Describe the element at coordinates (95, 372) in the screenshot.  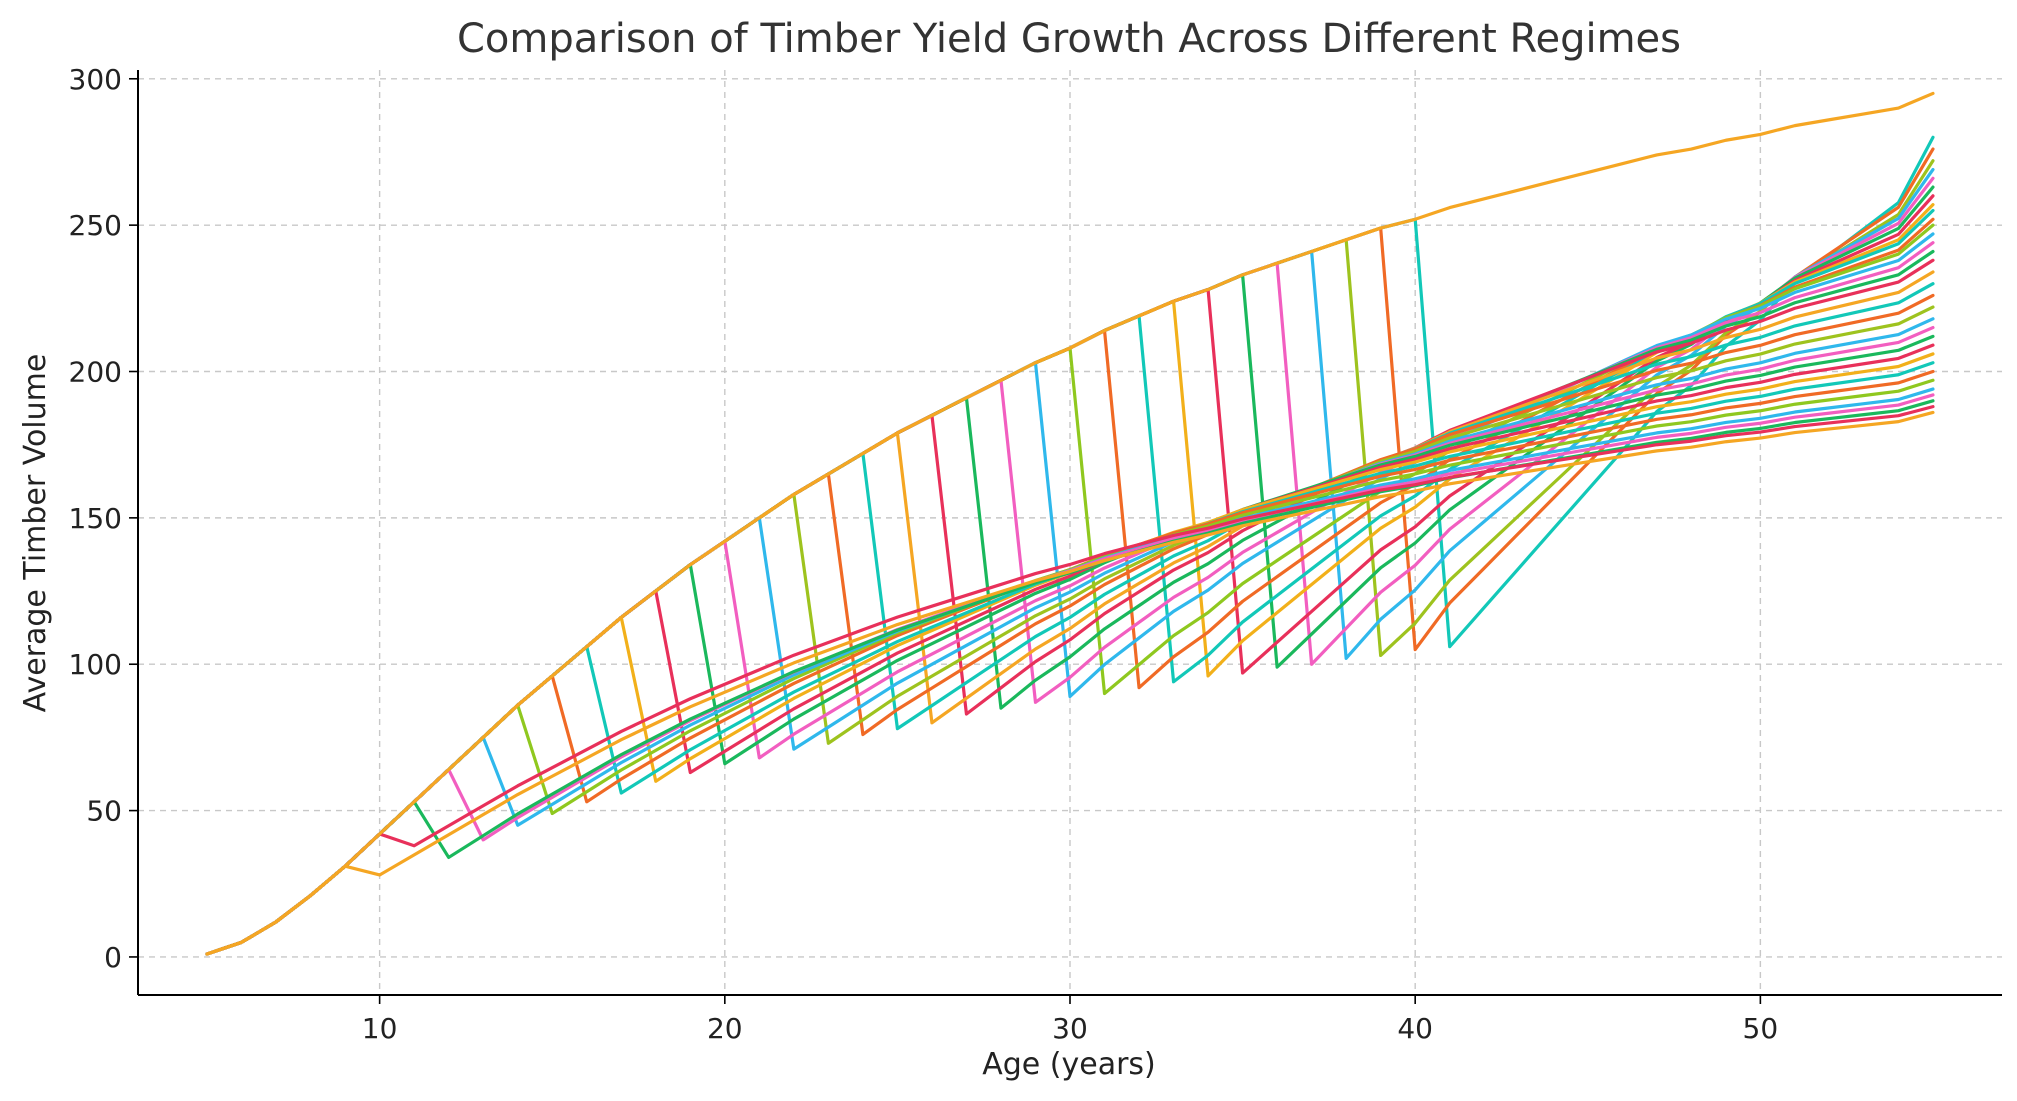
I see `y-tick-label: 200` at that location.